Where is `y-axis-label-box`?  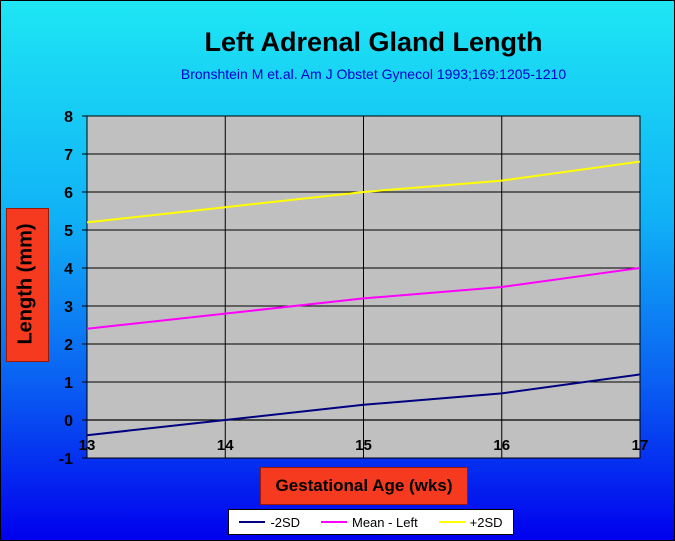
y-axis-label-box is located at coordinates (27, 285).